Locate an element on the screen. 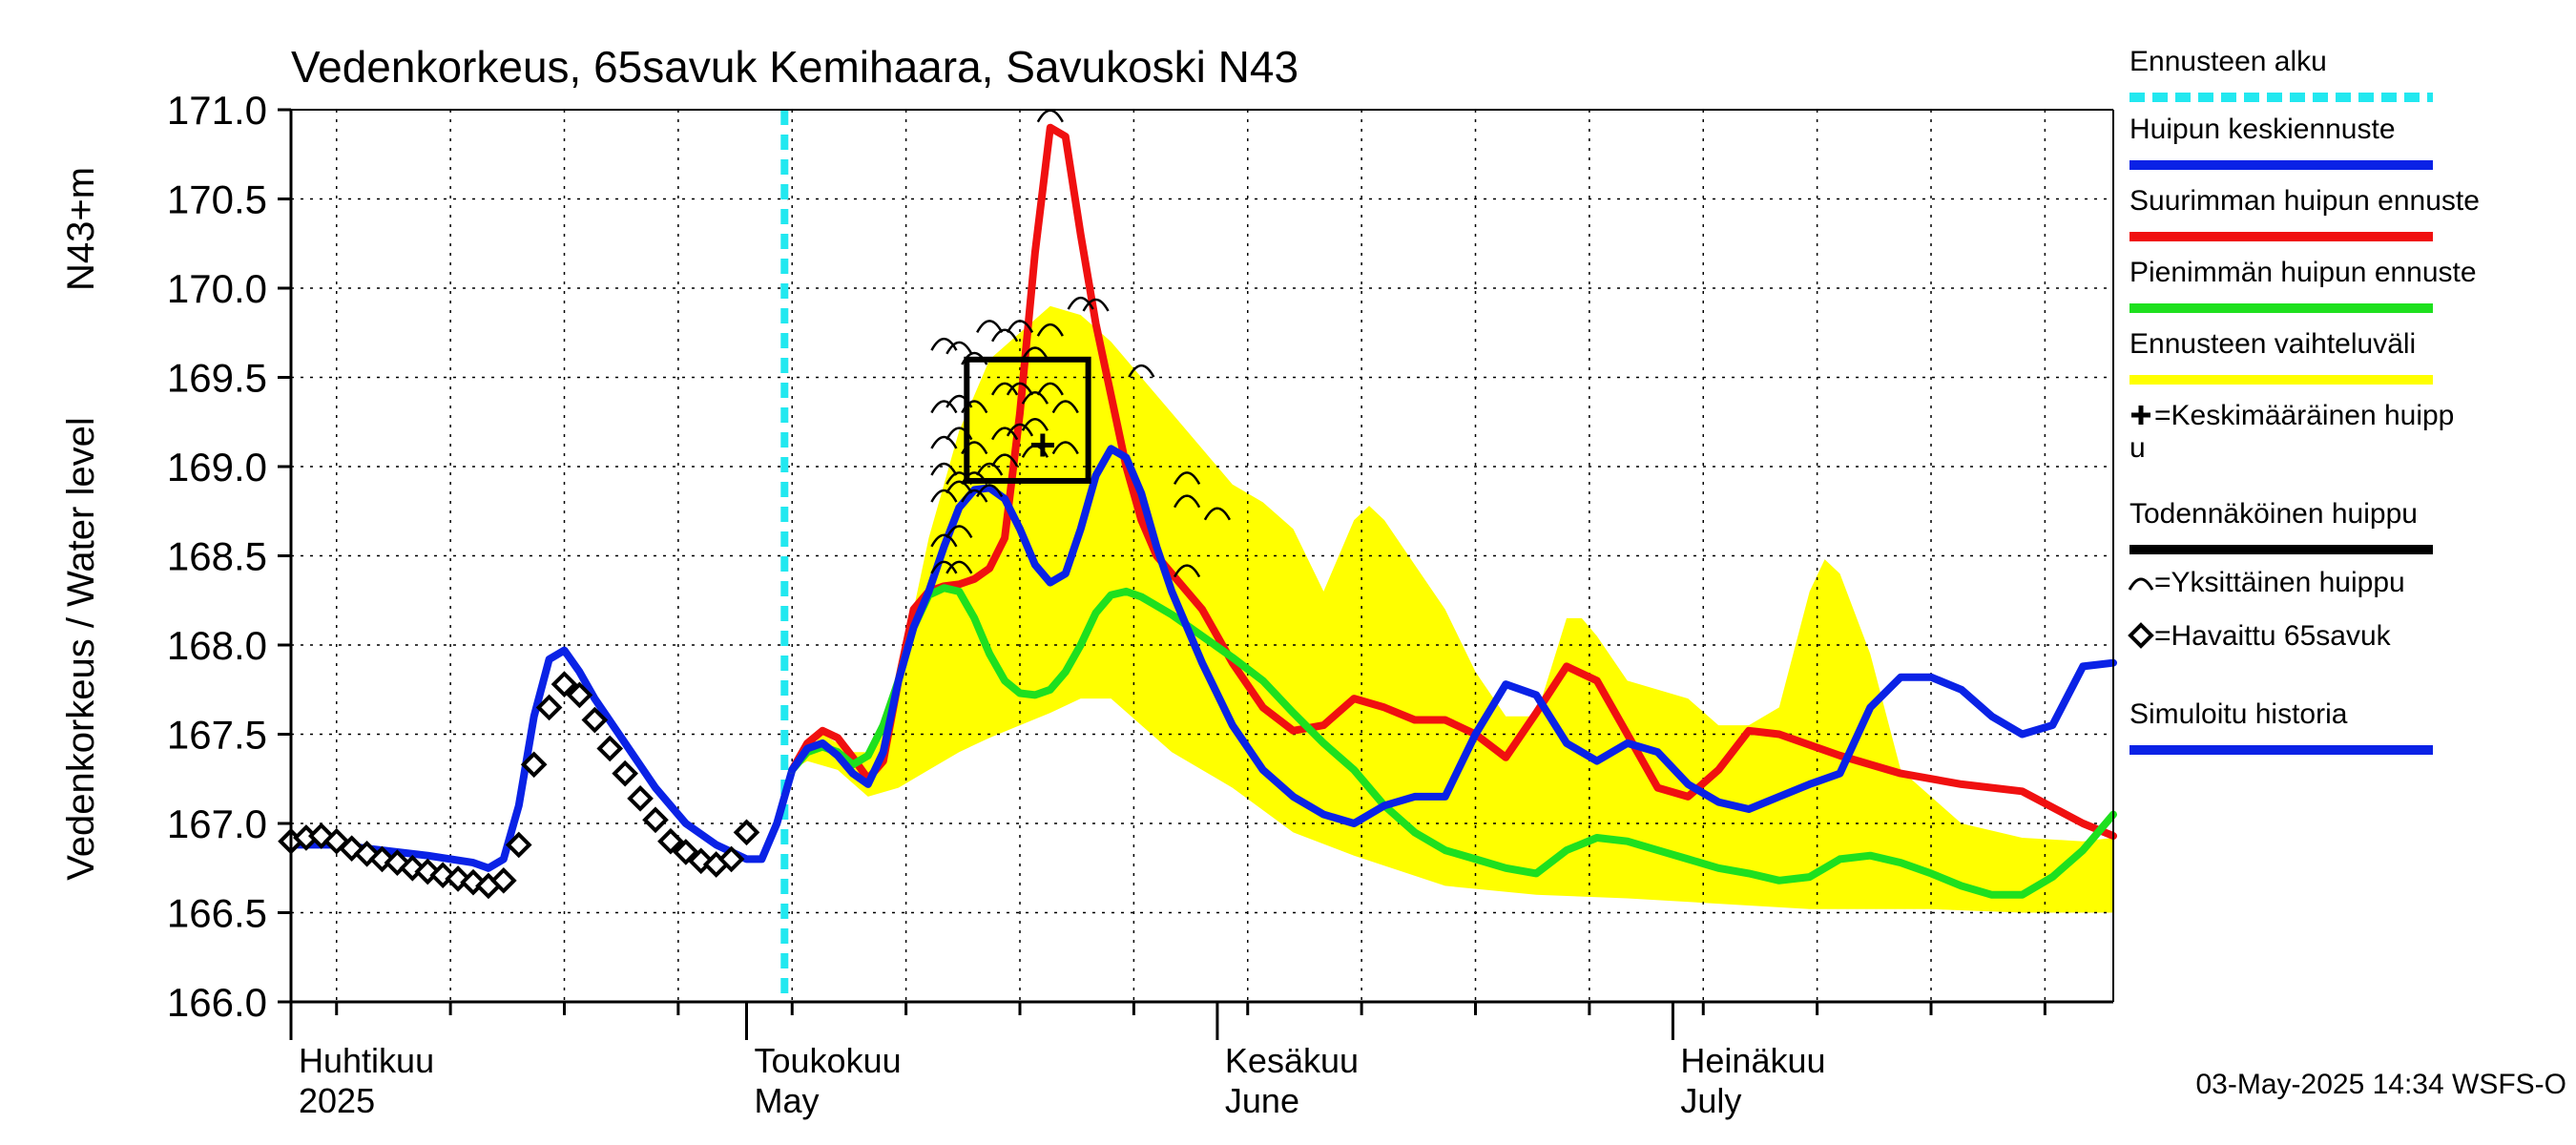 The width and height of the screenshot is (2576, 1145). x-month-label-en: June is located at coordinates (1262, 1100).